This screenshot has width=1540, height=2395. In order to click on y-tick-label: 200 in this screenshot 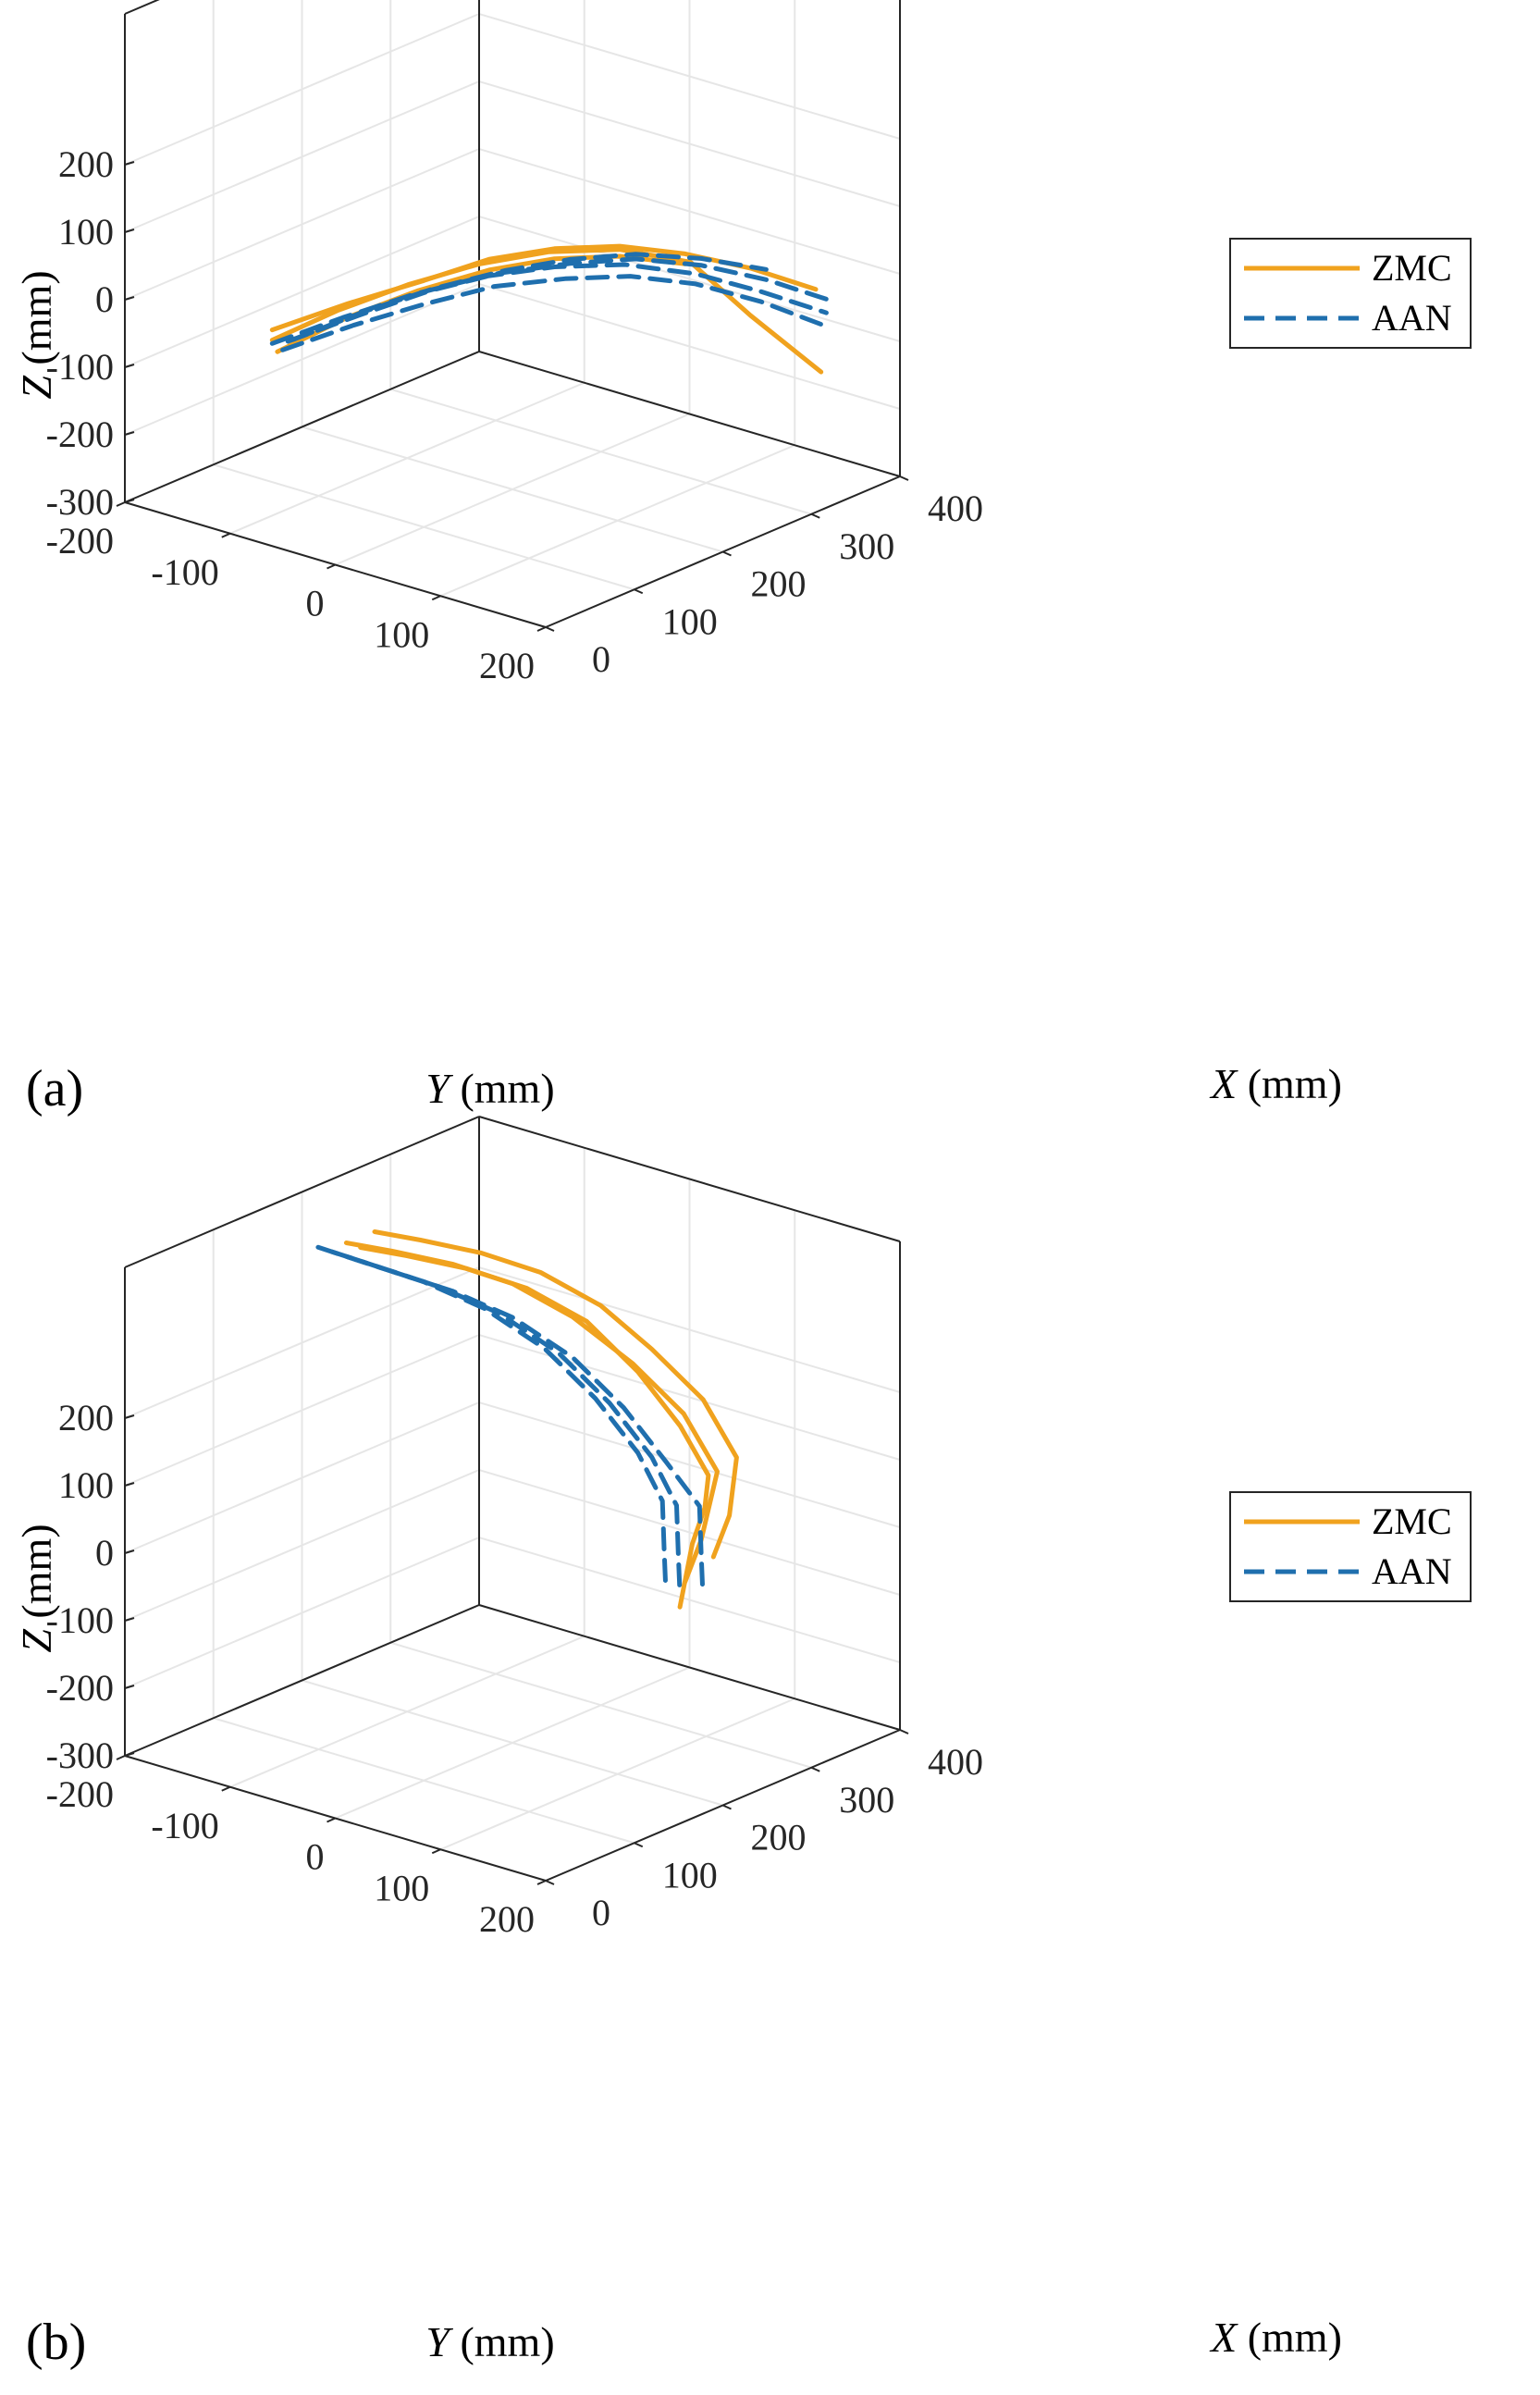, I will do `click(507, 1919)`.